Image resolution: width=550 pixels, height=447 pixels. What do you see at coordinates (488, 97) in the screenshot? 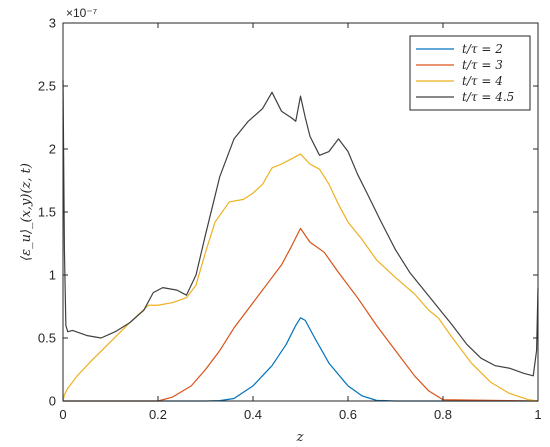
I see `legend-label-4: t/τ = 4.5` at bounding box center [488, 97].